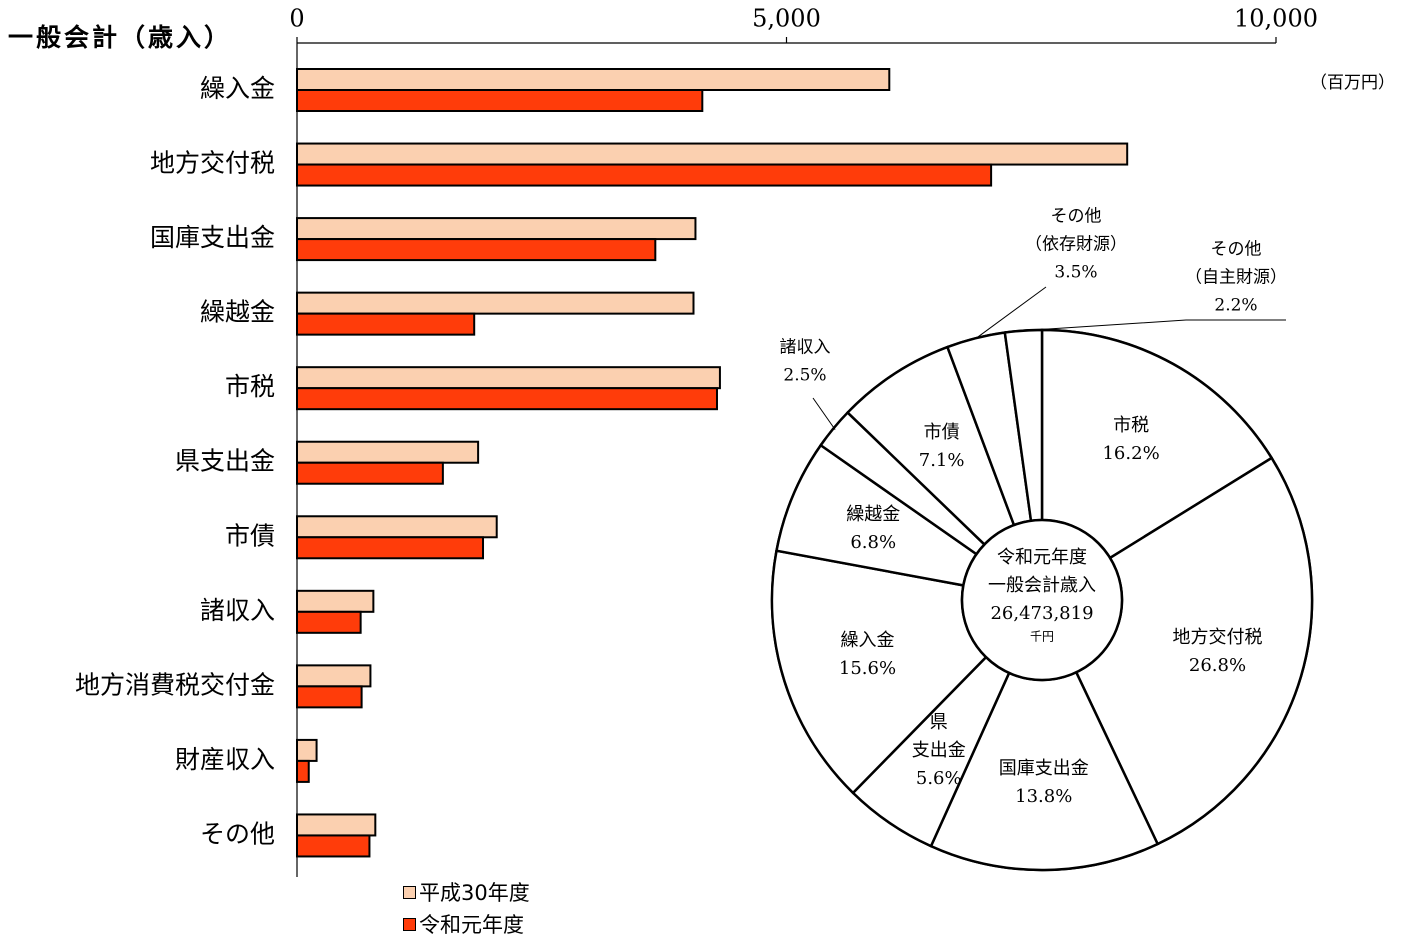  I want to click on category-label: 繰越金, so click(237, 312).